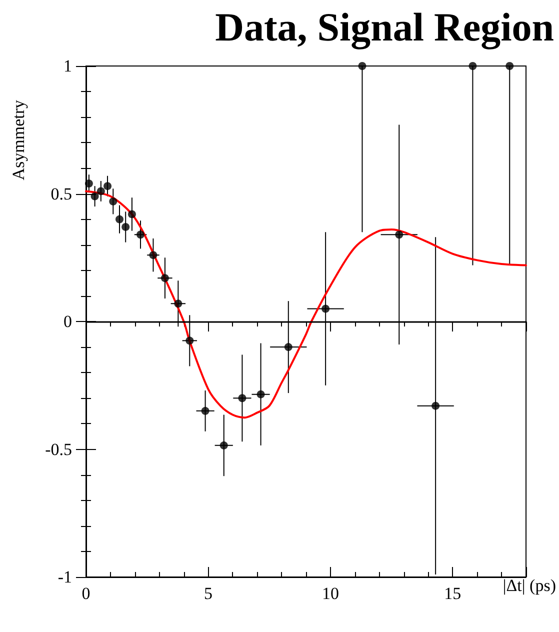  I want to click on x-tick-label: 5, so click(208, 593).